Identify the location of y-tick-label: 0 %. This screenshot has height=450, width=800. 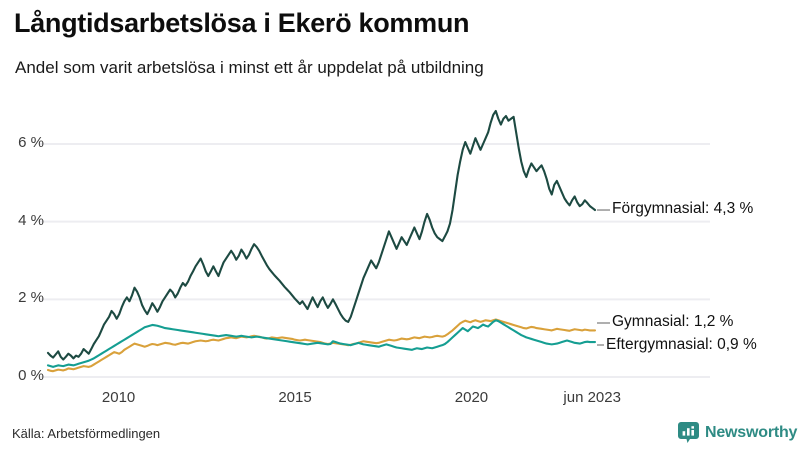
(31, 375).